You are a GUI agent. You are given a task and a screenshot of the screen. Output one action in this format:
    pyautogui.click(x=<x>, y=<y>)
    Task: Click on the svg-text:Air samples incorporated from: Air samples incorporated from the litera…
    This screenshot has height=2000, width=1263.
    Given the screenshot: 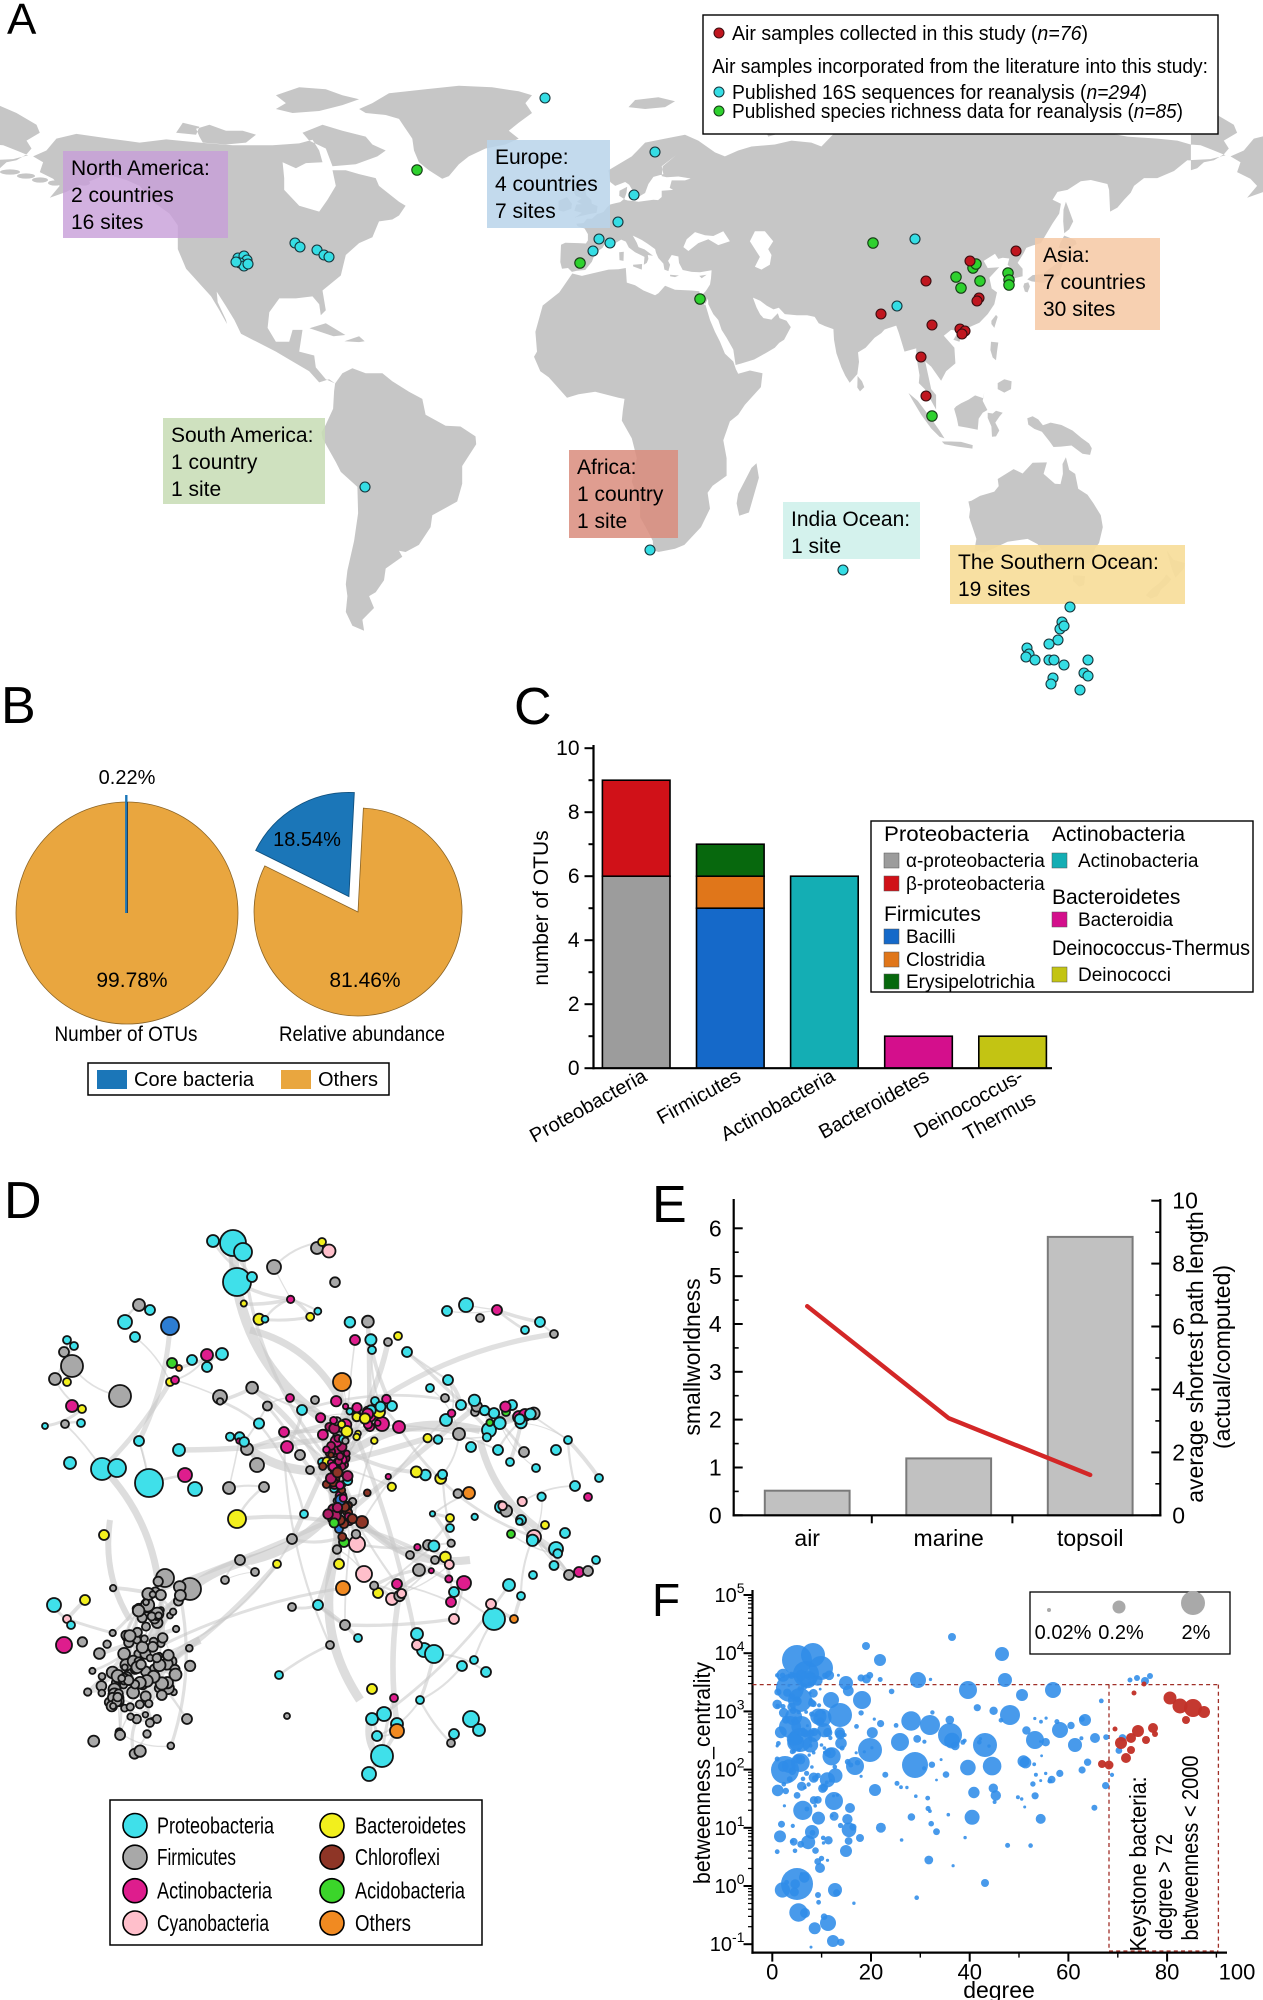 What is the action you would take?
    pyautogui.click(x=960, y=67)
    